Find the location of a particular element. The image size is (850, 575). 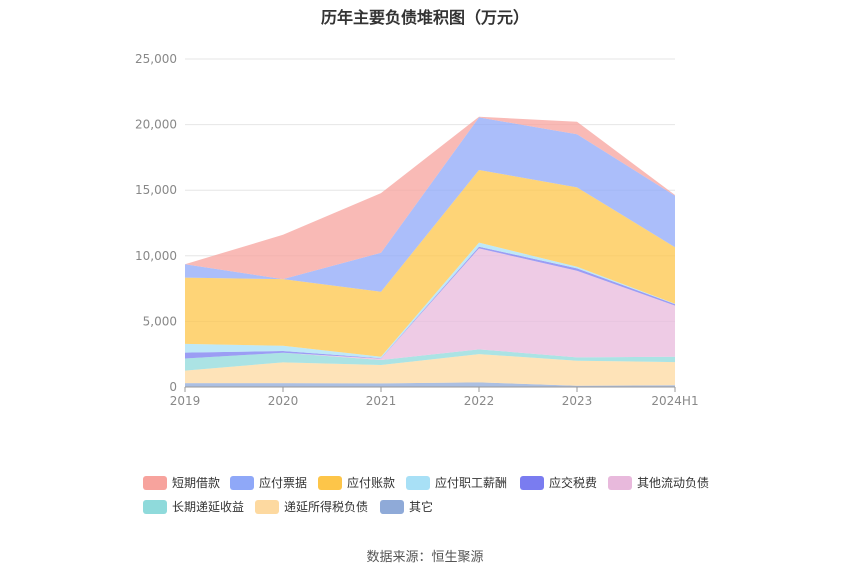

legend-label: 应付职工薪酬 is located at coordinates (471, 483).